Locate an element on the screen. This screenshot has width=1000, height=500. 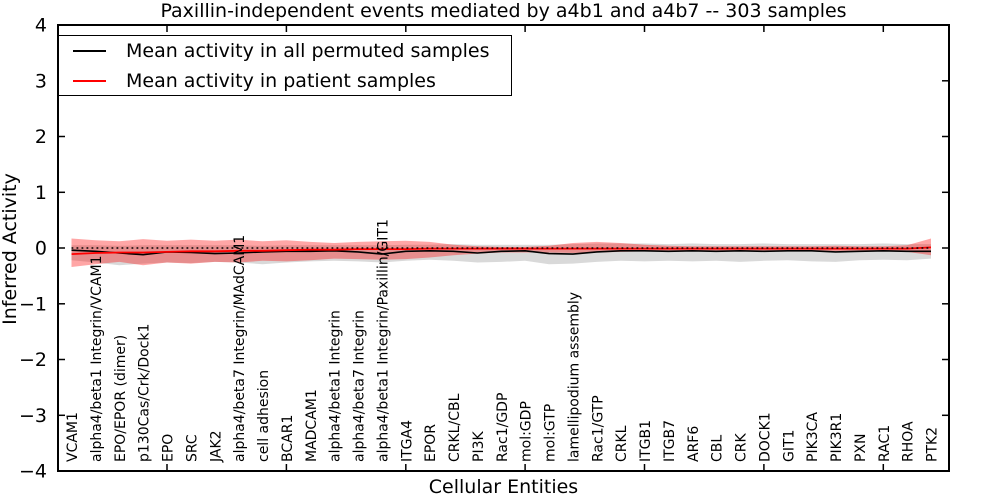
x-category-label: PIK3CA is located at coordinates (813, 437).